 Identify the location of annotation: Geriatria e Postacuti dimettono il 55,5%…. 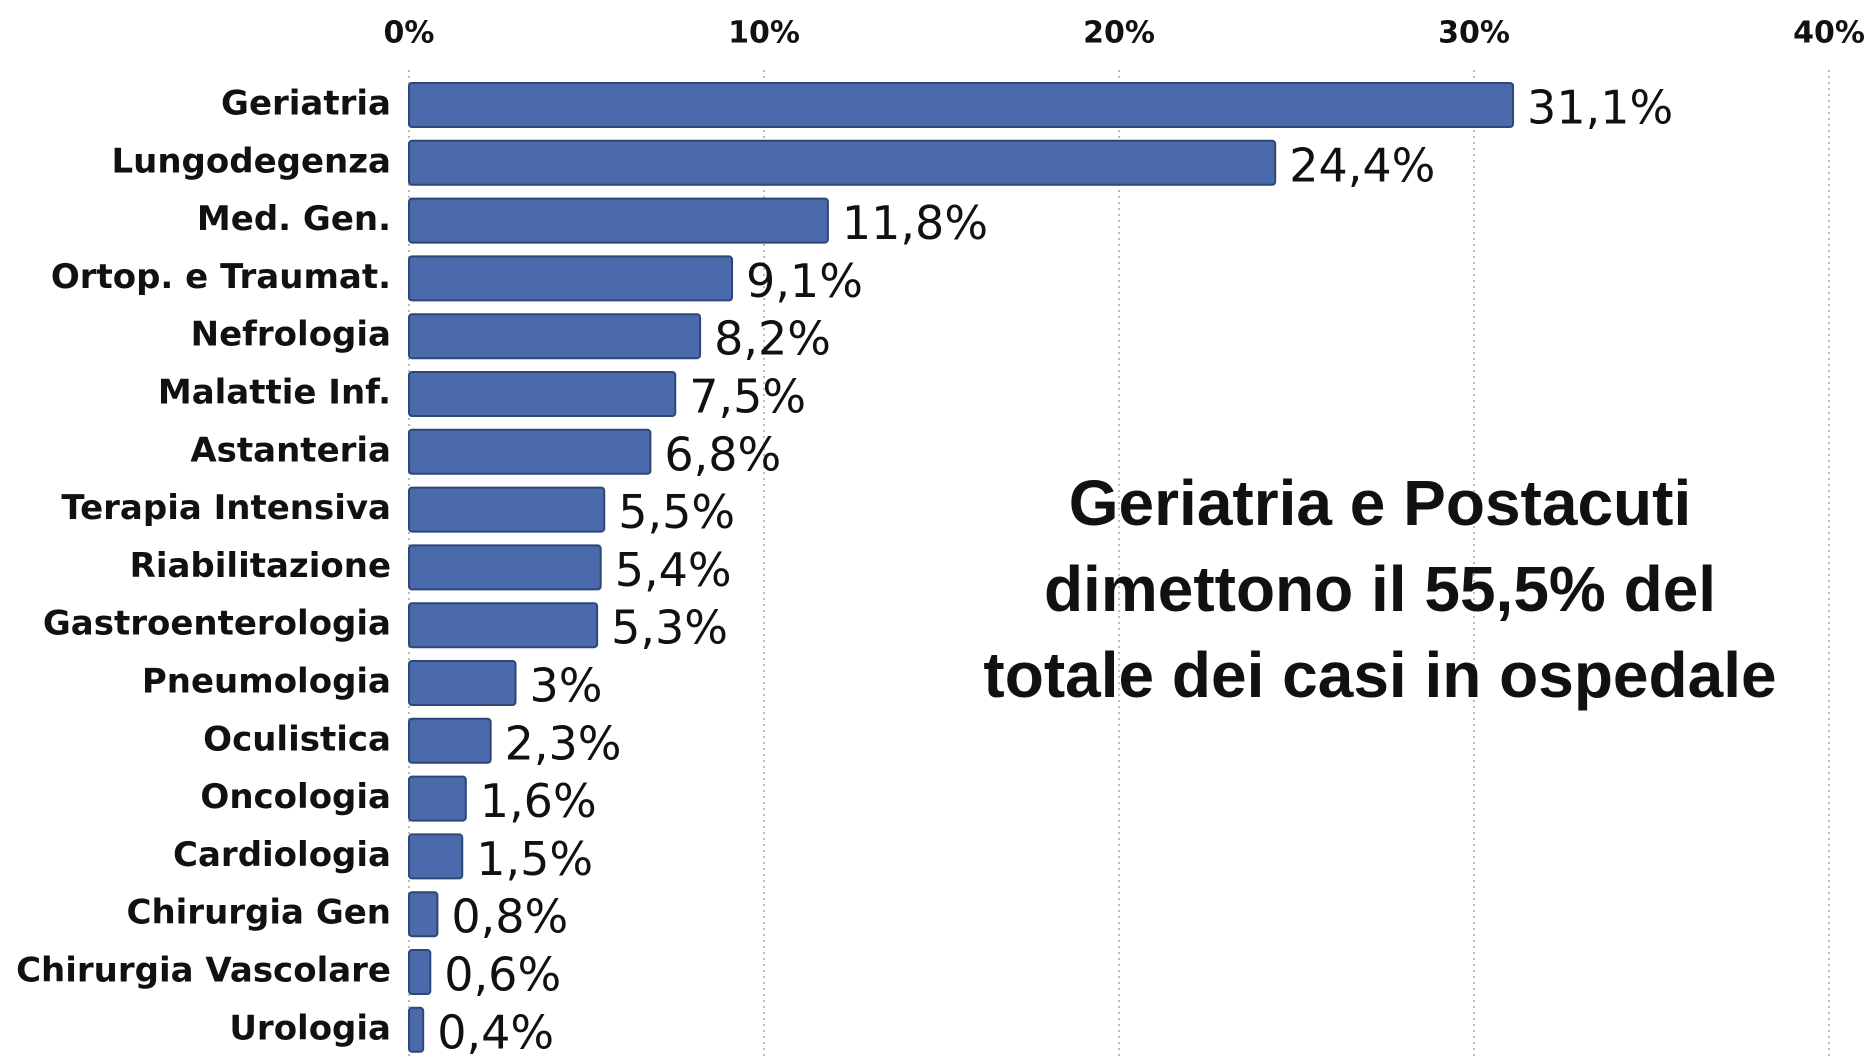
(1380, 589).